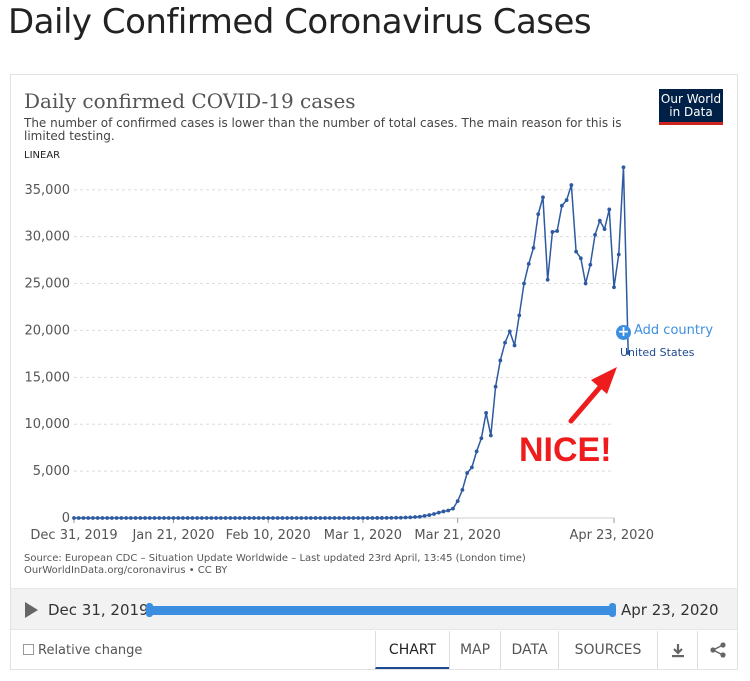 The height and width of the screenshot is (681, 750). I want to click on scale-toggle: LINEAR, so click(42, 155).